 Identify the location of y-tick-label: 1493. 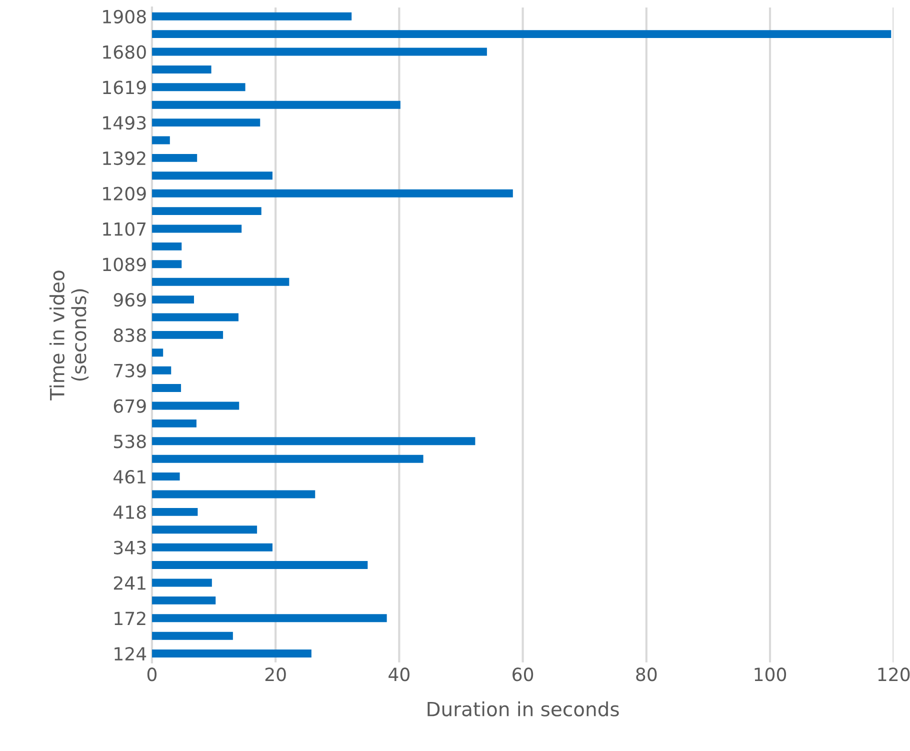
(124, 123).